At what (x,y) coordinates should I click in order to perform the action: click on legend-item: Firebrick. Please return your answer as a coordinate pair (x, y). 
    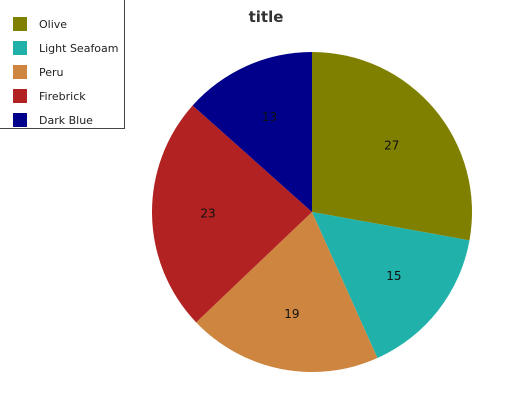
    Looking at the image, I should click on (49, 96).